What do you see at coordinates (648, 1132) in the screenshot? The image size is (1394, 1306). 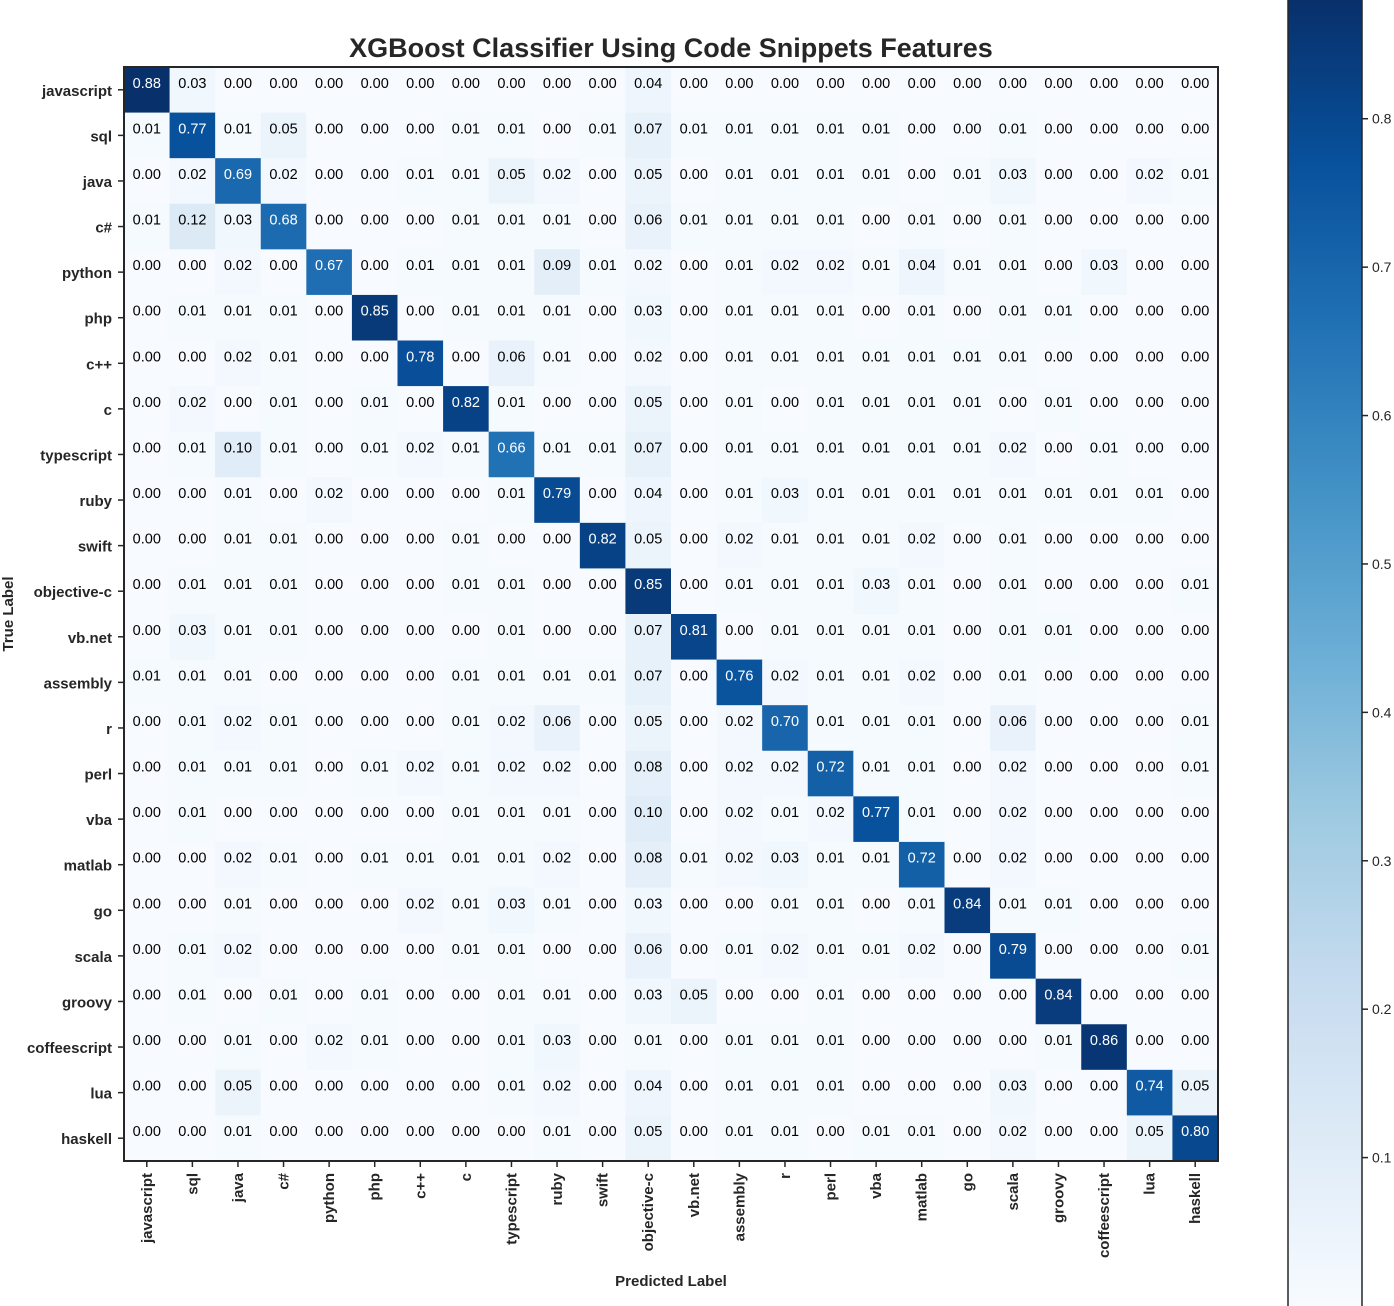 I see `cell-value-label: 0.05` at bounding box center [648, 1132].